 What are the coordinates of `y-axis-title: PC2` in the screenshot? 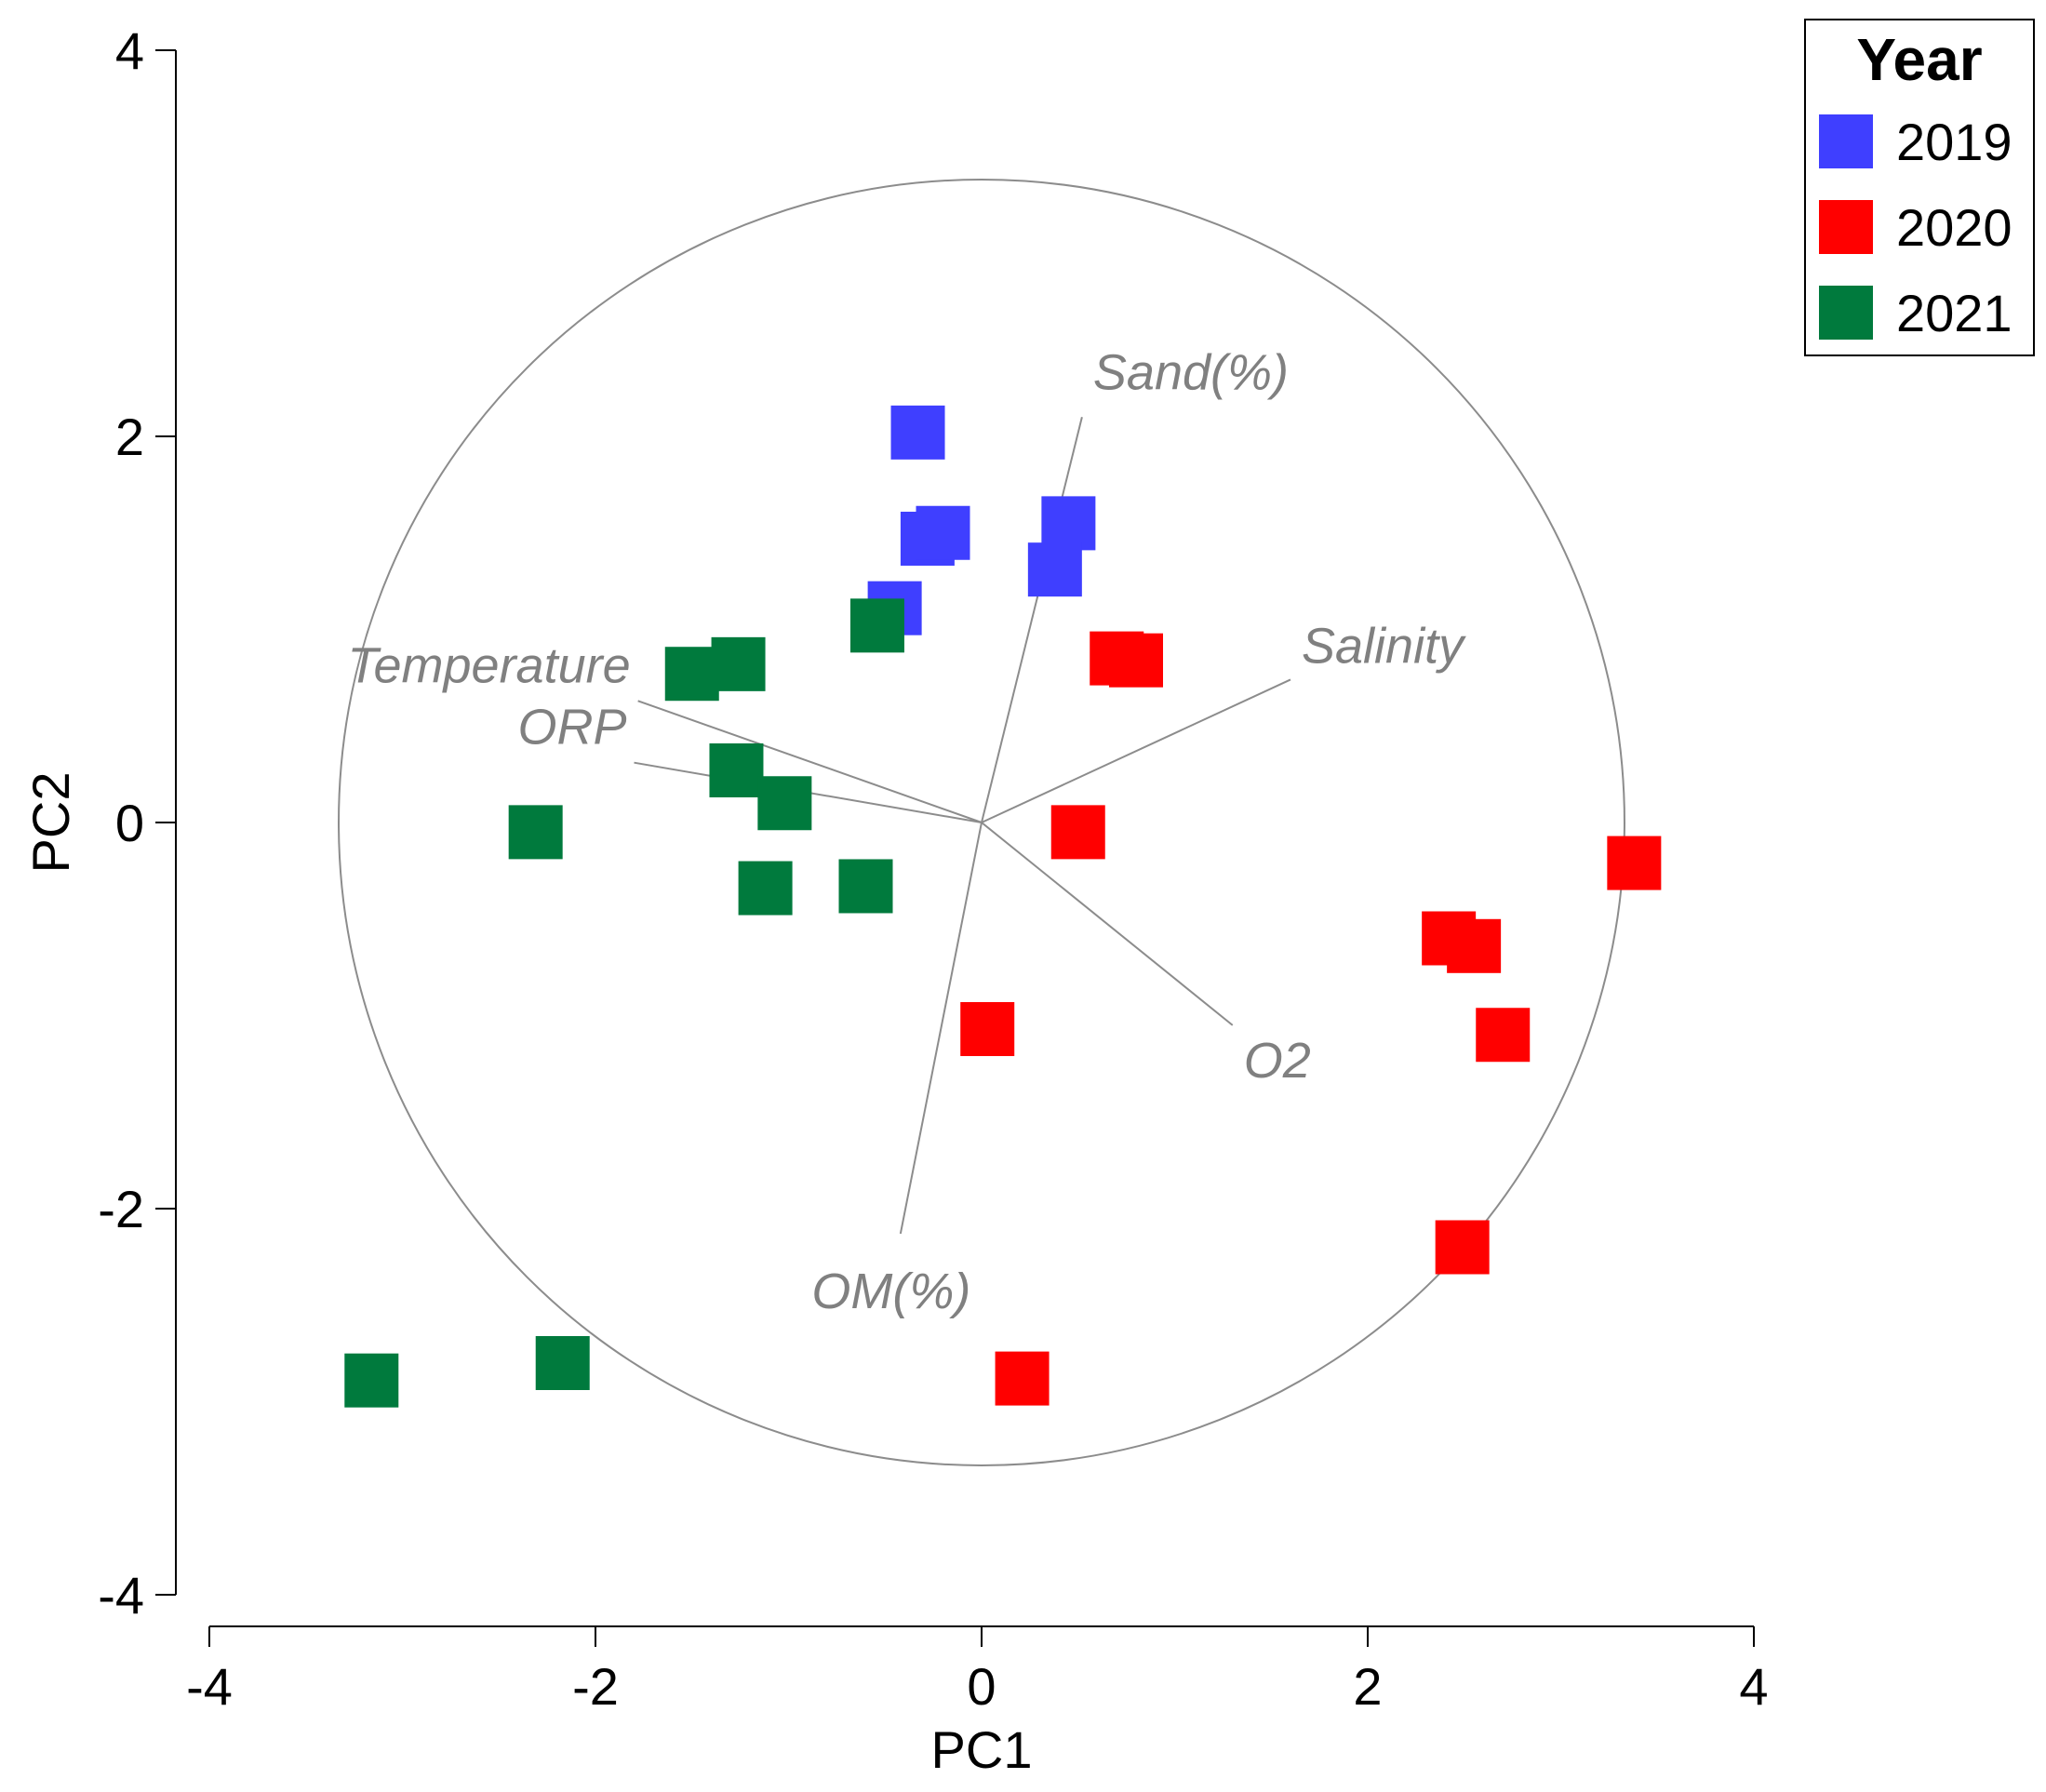 It's located at (50, 823).